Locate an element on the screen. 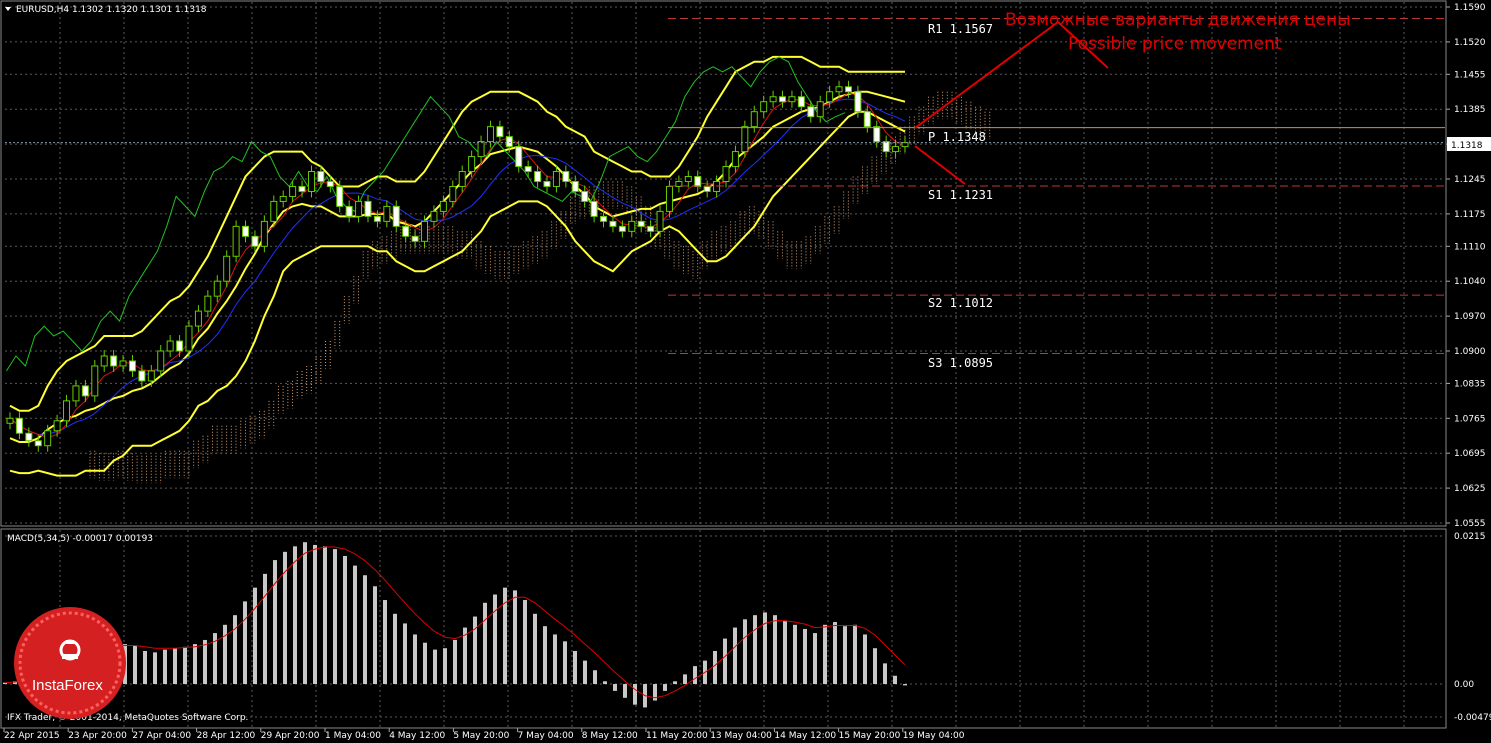 The height and width of the screenshot is (743, 1491). logo-emblem-icon is located at coordinates (70, 650).